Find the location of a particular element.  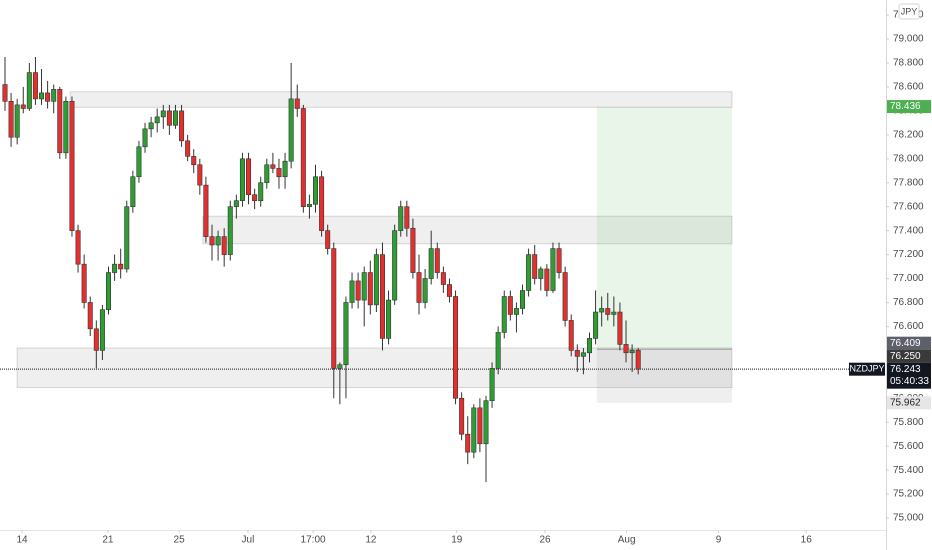

x-tick-label: 14 is located at coordinates (22, 540).